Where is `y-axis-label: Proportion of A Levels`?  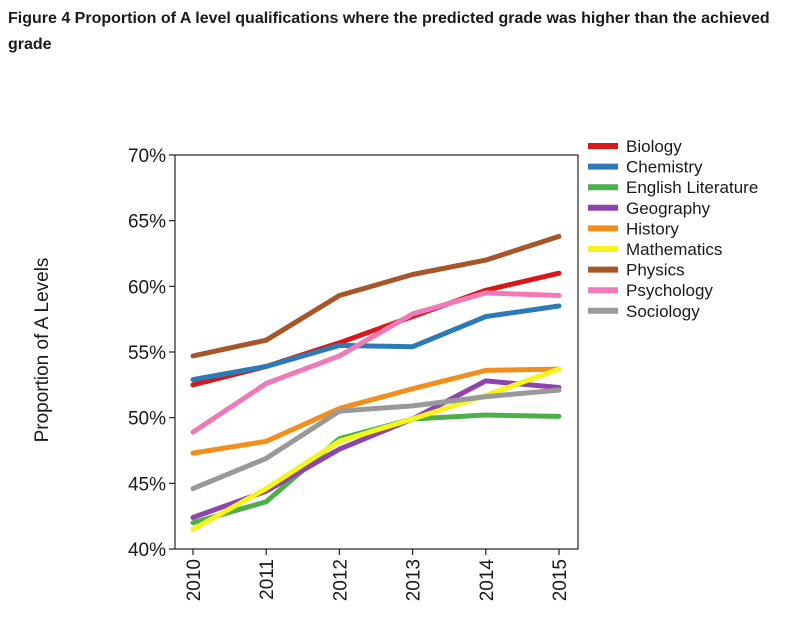 y-axis-label: Proportion of A Levels is located at coordinates (42, 350).